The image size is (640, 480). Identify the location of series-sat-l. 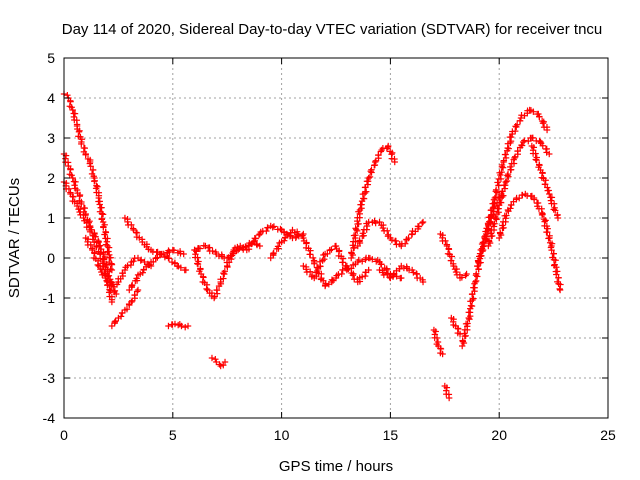
(319, 258).